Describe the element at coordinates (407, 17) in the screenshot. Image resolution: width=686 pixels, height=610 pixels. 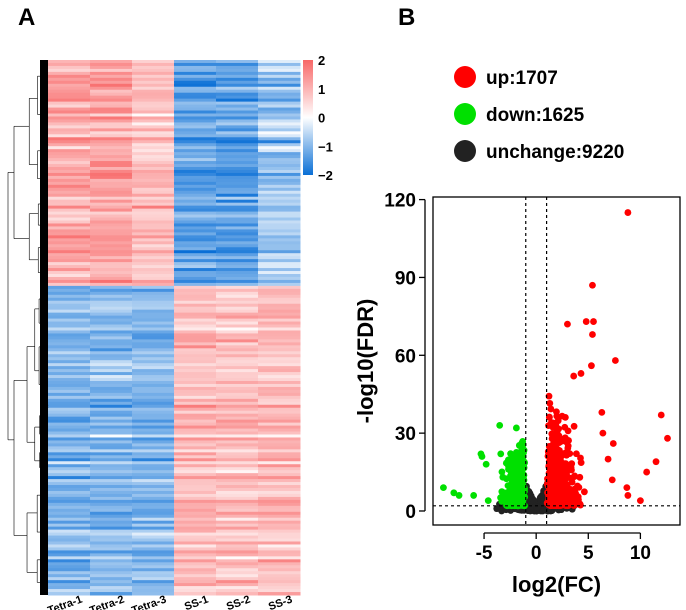
I see `panel-b-label: B` at that location.